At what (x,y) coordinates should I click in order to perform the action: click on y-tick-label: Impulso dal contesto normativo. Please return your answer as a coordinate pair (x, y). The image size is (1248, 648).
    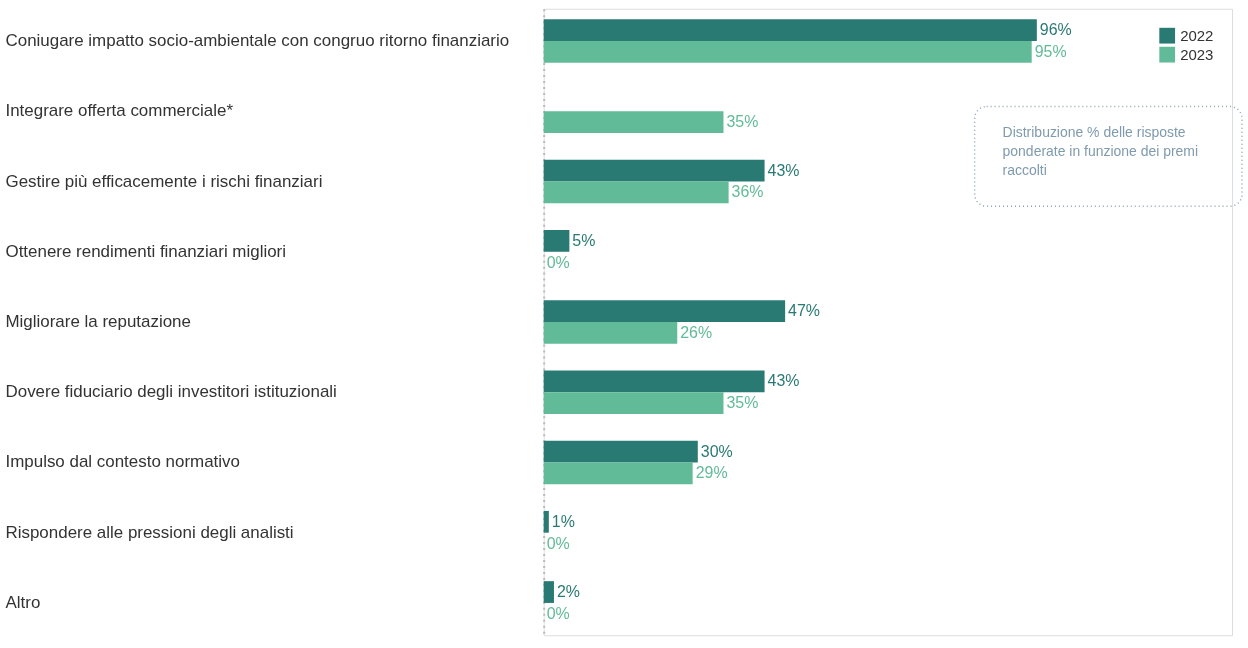
    Looking at the image, I should click on (122, 462).